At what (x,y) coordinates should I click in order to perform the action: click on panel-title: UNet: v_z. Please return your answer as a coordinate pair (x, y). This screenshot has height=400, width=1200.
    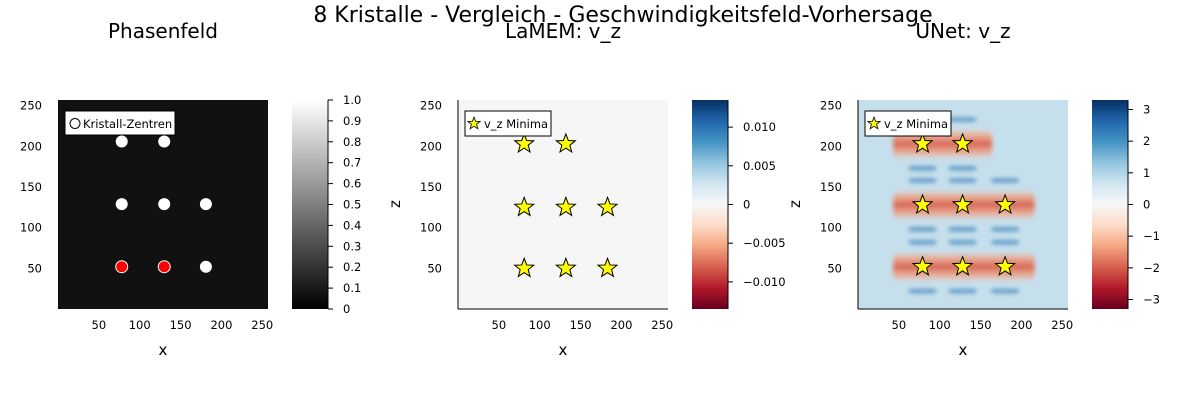
    Looking at the image, I should click on (962, 31).